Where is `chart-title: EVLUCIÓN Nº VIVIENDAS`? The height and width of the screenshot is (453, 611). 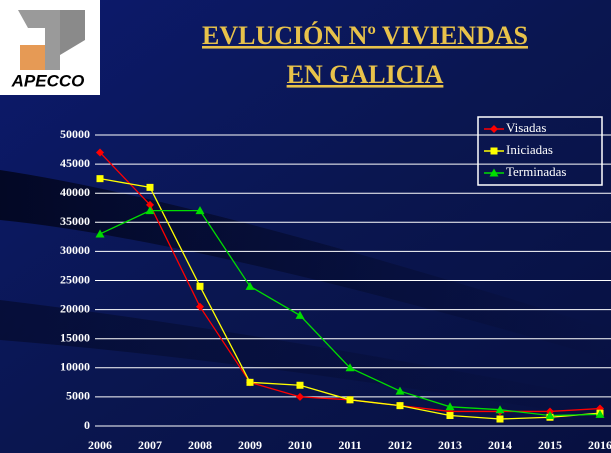
chart-title: EVLUCIÓN Nº VIVIENDAS is located at coordinates (365, 35).